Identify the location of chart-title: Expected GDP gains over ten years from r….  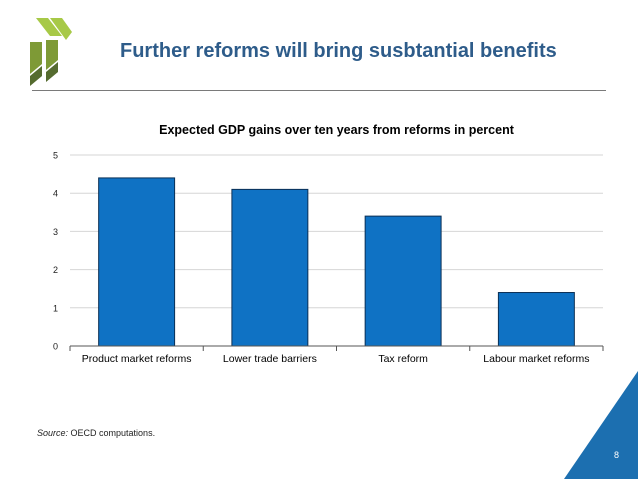
(337, 130).